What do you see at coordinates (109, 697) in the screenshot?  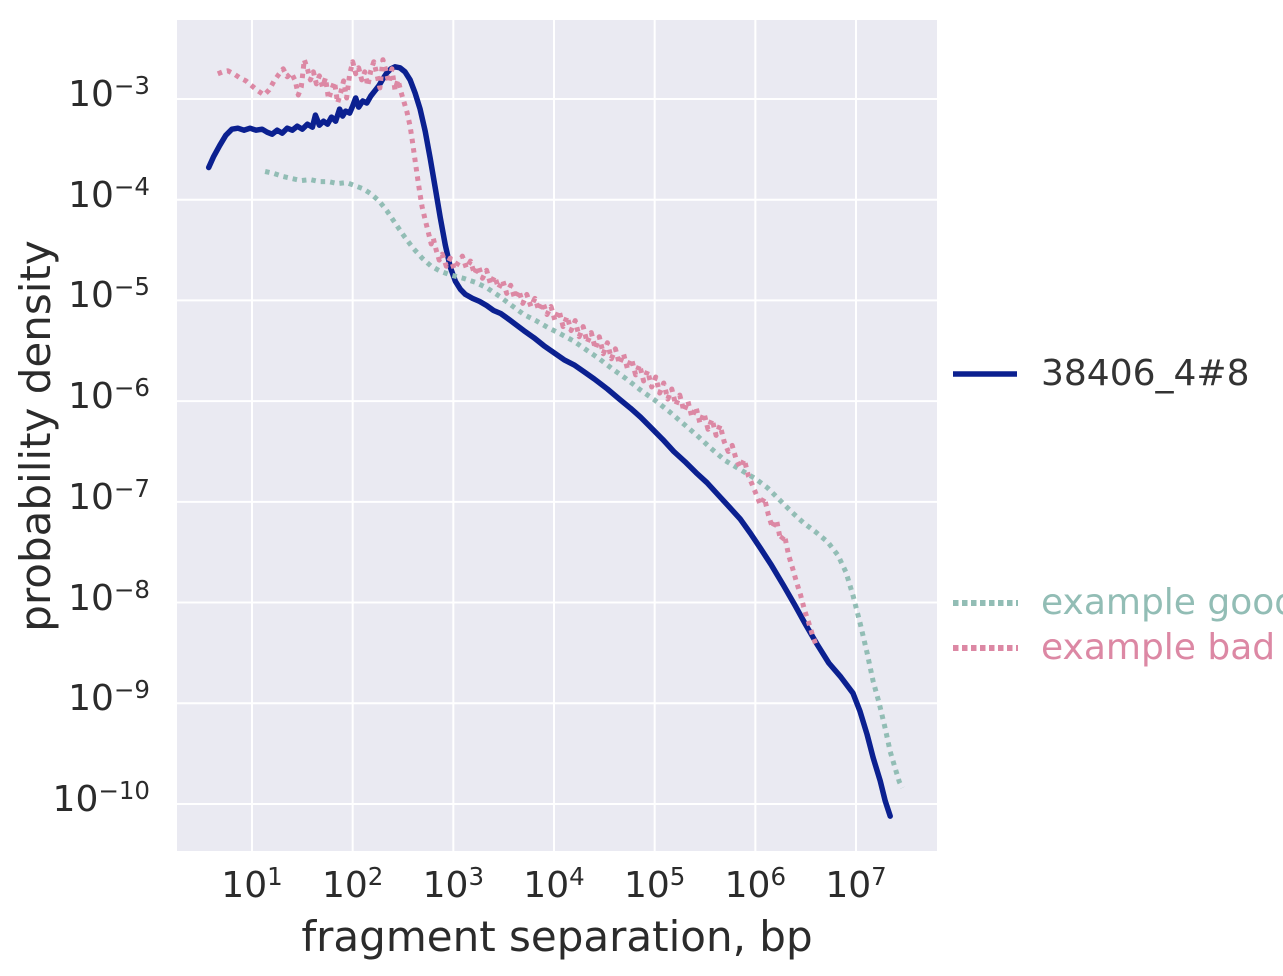 I see `y-tick-label-1e-9: 10⁻⁹` at bounding box center [109, 697].